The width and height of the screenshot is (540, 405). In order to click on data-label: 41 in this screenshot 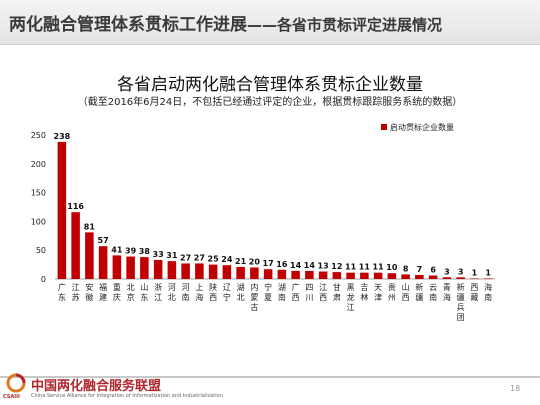, I will do `click(117, 249)`.